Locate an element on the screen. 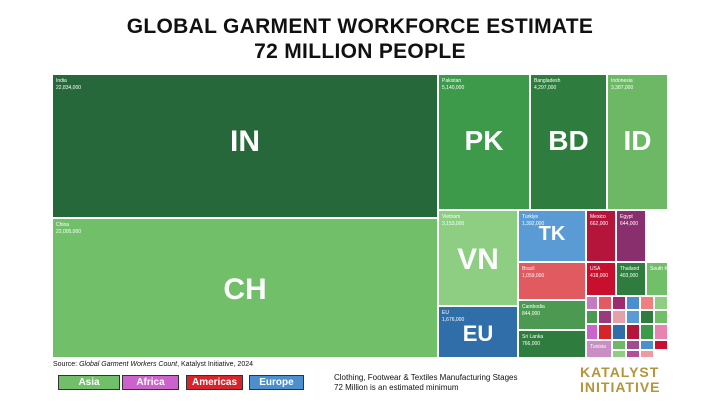 This screenshot has height=405, width=720. tile-vietnam: Vietnam 3,153,000 VN is located at coordinates (478, 258).